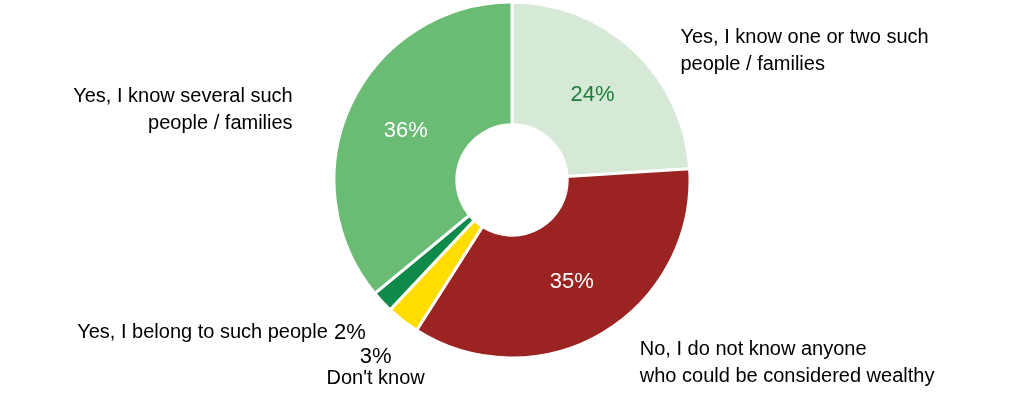 Image resolution: width=1018 pixels, height=405 pixels. What do you see at coordinates (183, 109) in the screenshot?
I see `slice-label: Yes, I know several such people / families` at bounding box center [183, 109].